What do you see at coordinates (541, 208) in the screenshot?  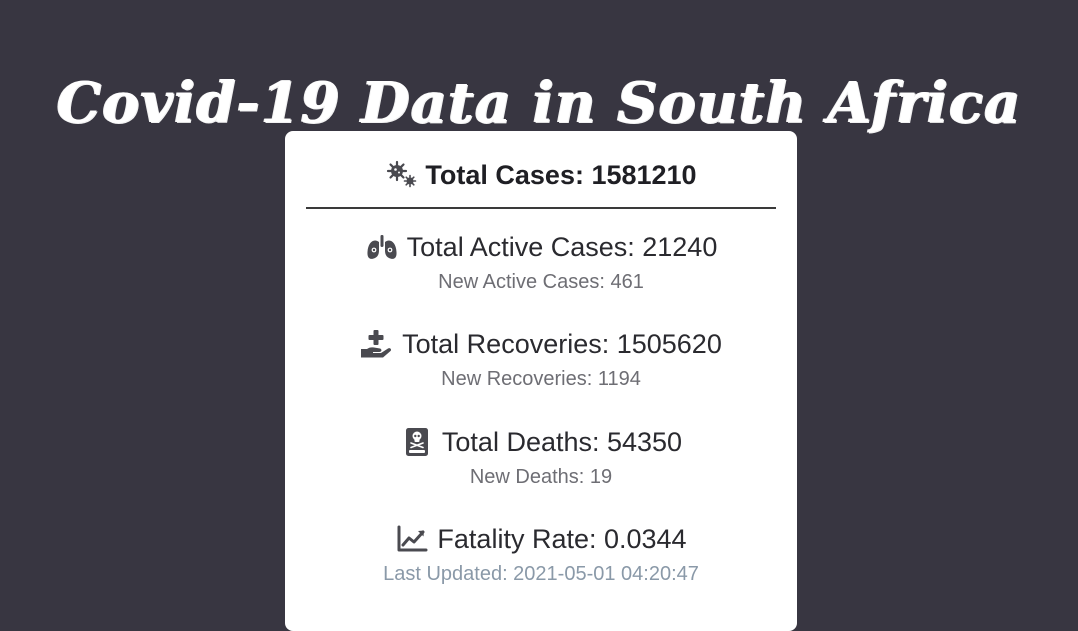 I see `divider` at bounding box center [541, 208].